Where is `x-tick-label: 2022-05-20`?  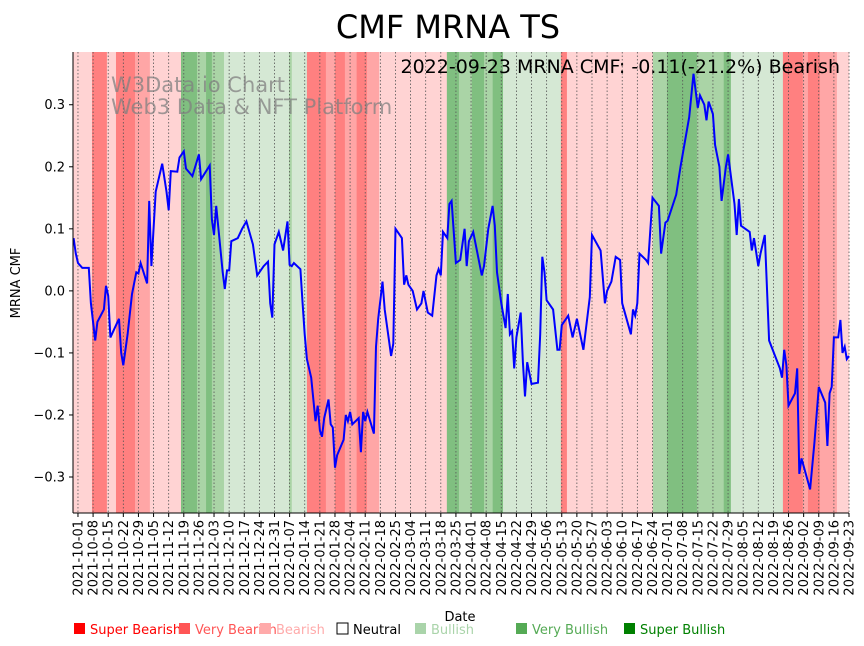 x-tick-label: 2022-05-20 is located at coordinates (577, 558).